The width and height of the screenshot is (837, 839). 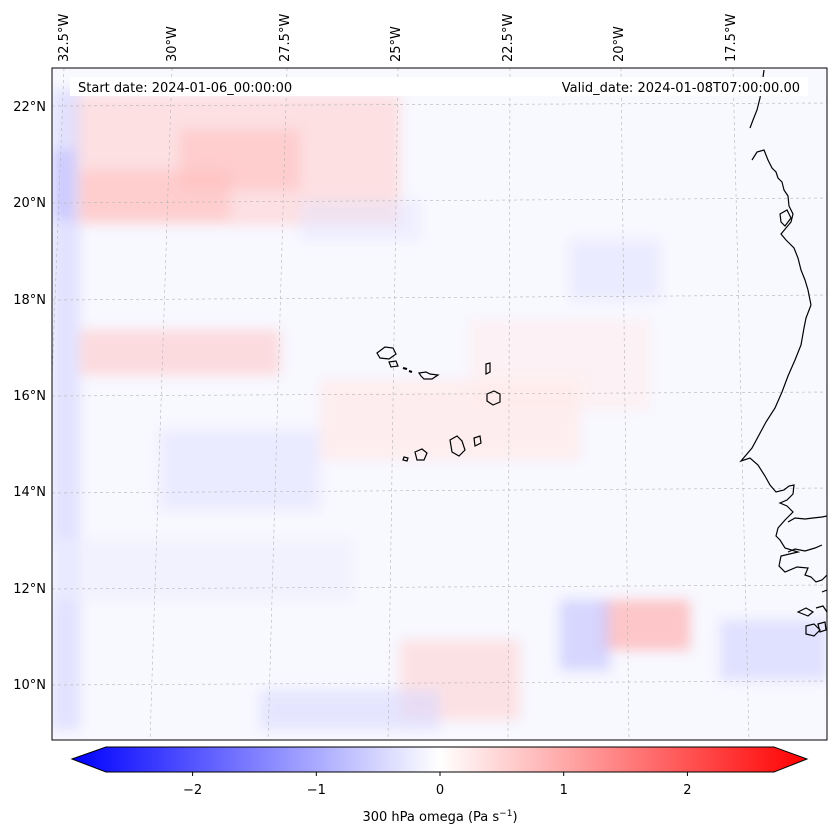 I want to click on colorbar-tick-label: 2, so click(x=687, y=790).